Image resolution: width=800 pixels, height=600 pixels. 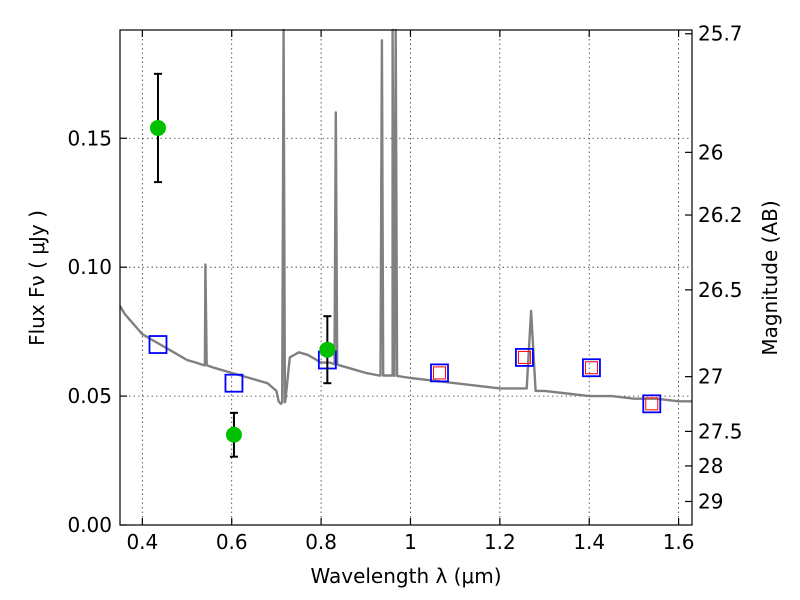 What do you see at coordinates (770, 277) in the screenshot?
I see `y2-axis-label: Magnitude (AB)` at bounding box center [770, 277].